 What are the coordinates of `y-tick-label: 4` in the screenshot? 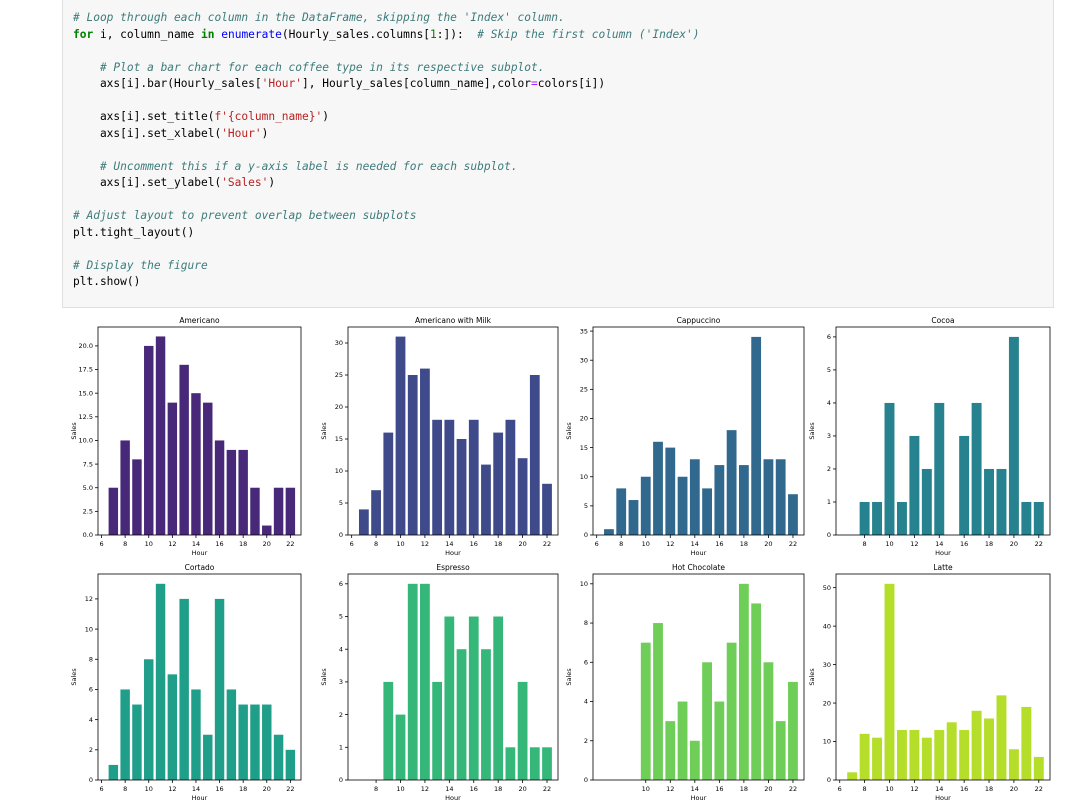 It's located at (829, 403).